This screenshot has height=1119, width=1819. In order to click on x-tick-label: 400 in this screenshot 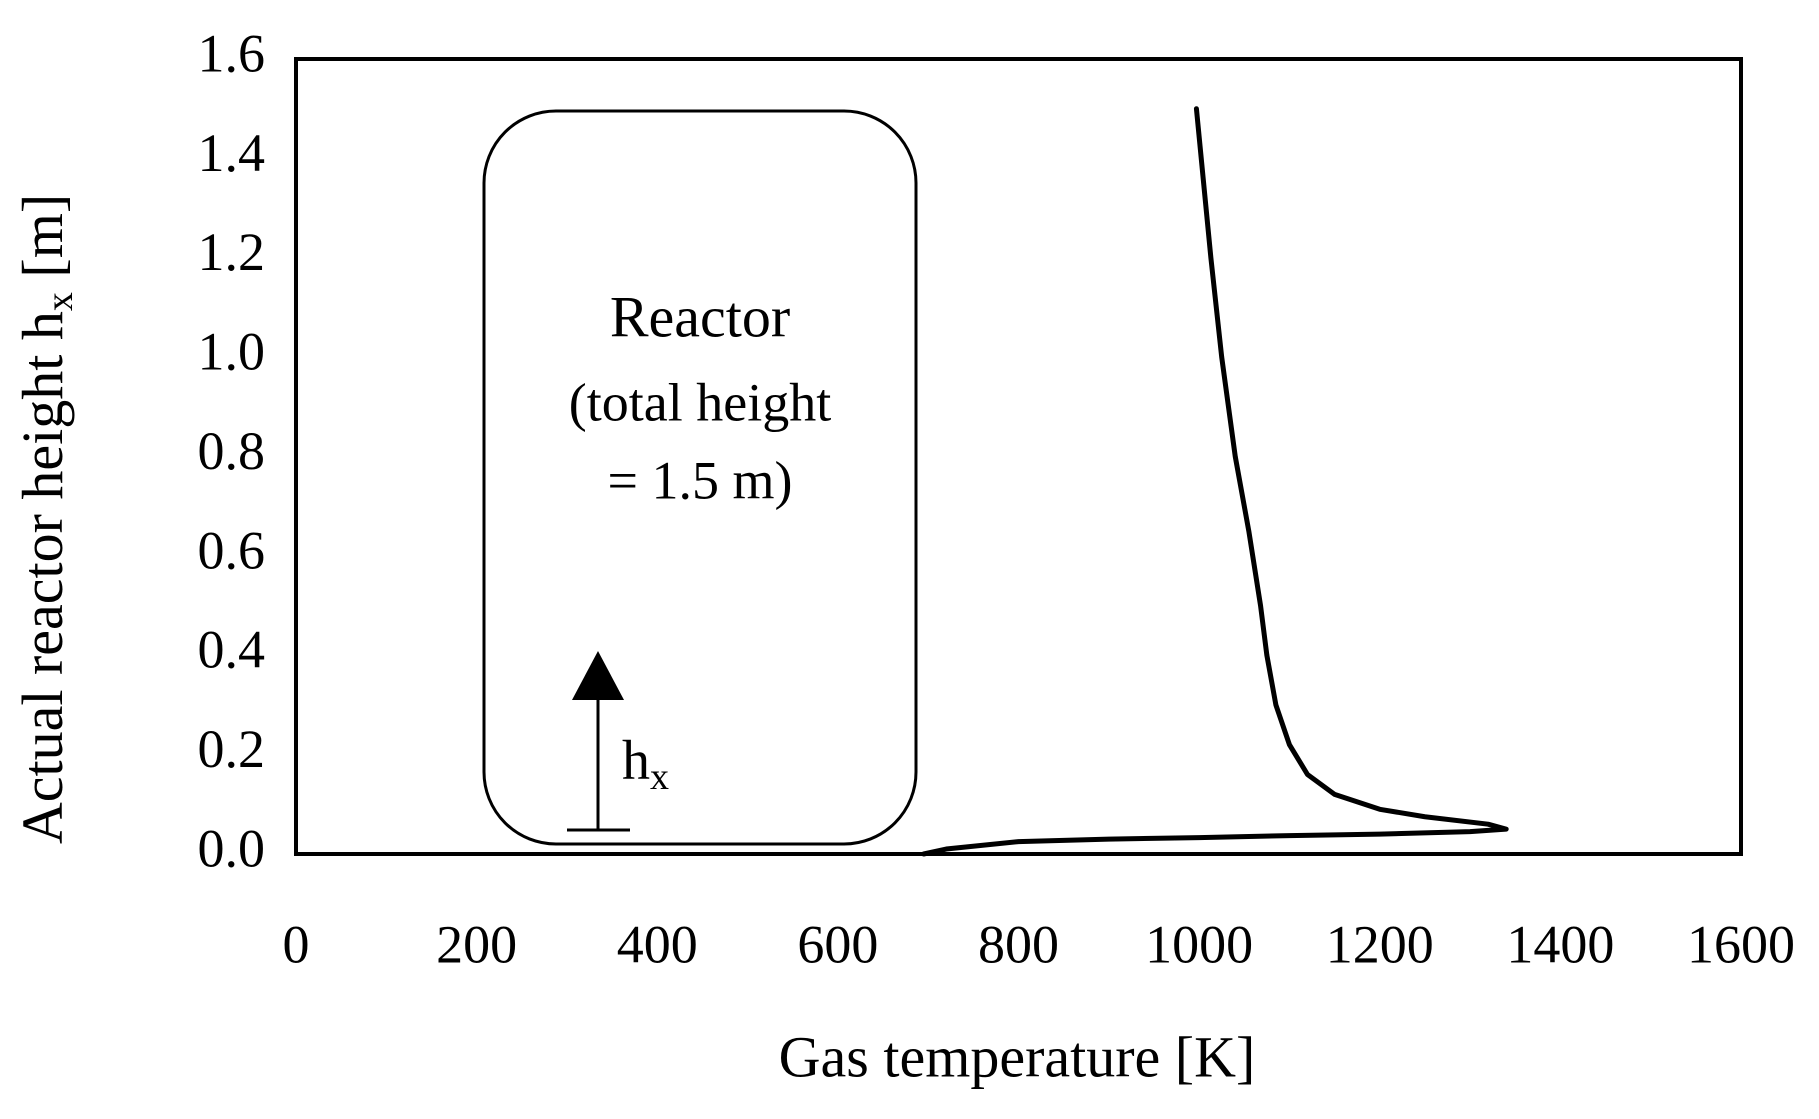, I will do `click(657, 944)`.